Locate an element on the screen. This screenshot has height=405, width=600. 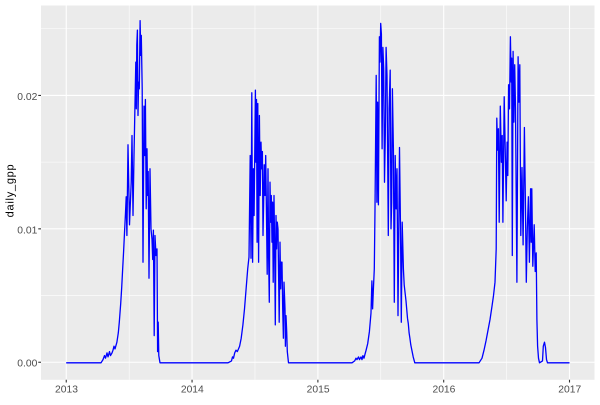
svg-text: 2017 is located at coordinates (569, 390).